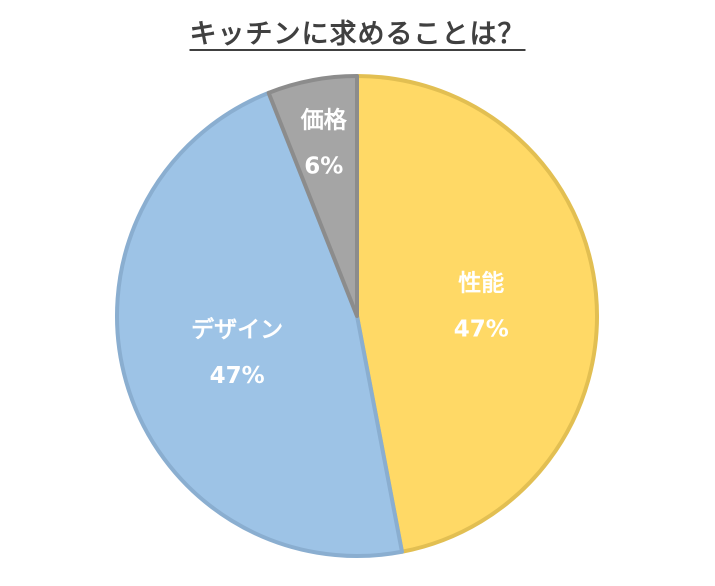  What do you see at coordinates (237, 329) in the screenshot?
I see `slice-category-label-1: デザイン` at bounding box center [237, 329].